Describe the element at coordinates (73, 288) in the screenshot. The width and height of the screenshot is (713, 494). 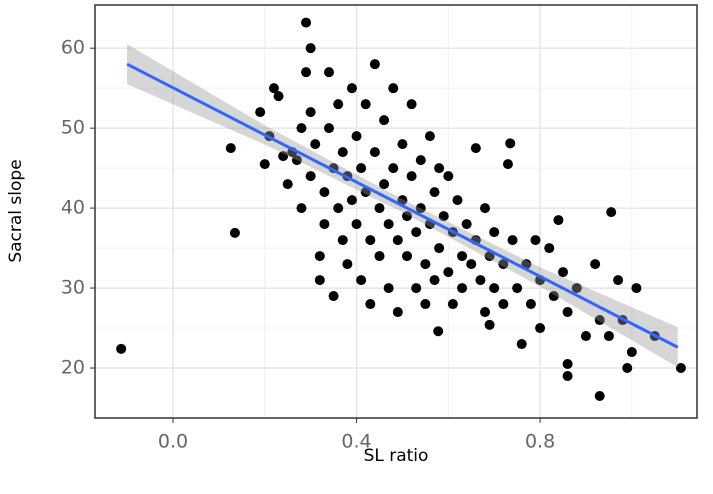
I see `y-tick-label: 30` at that location.